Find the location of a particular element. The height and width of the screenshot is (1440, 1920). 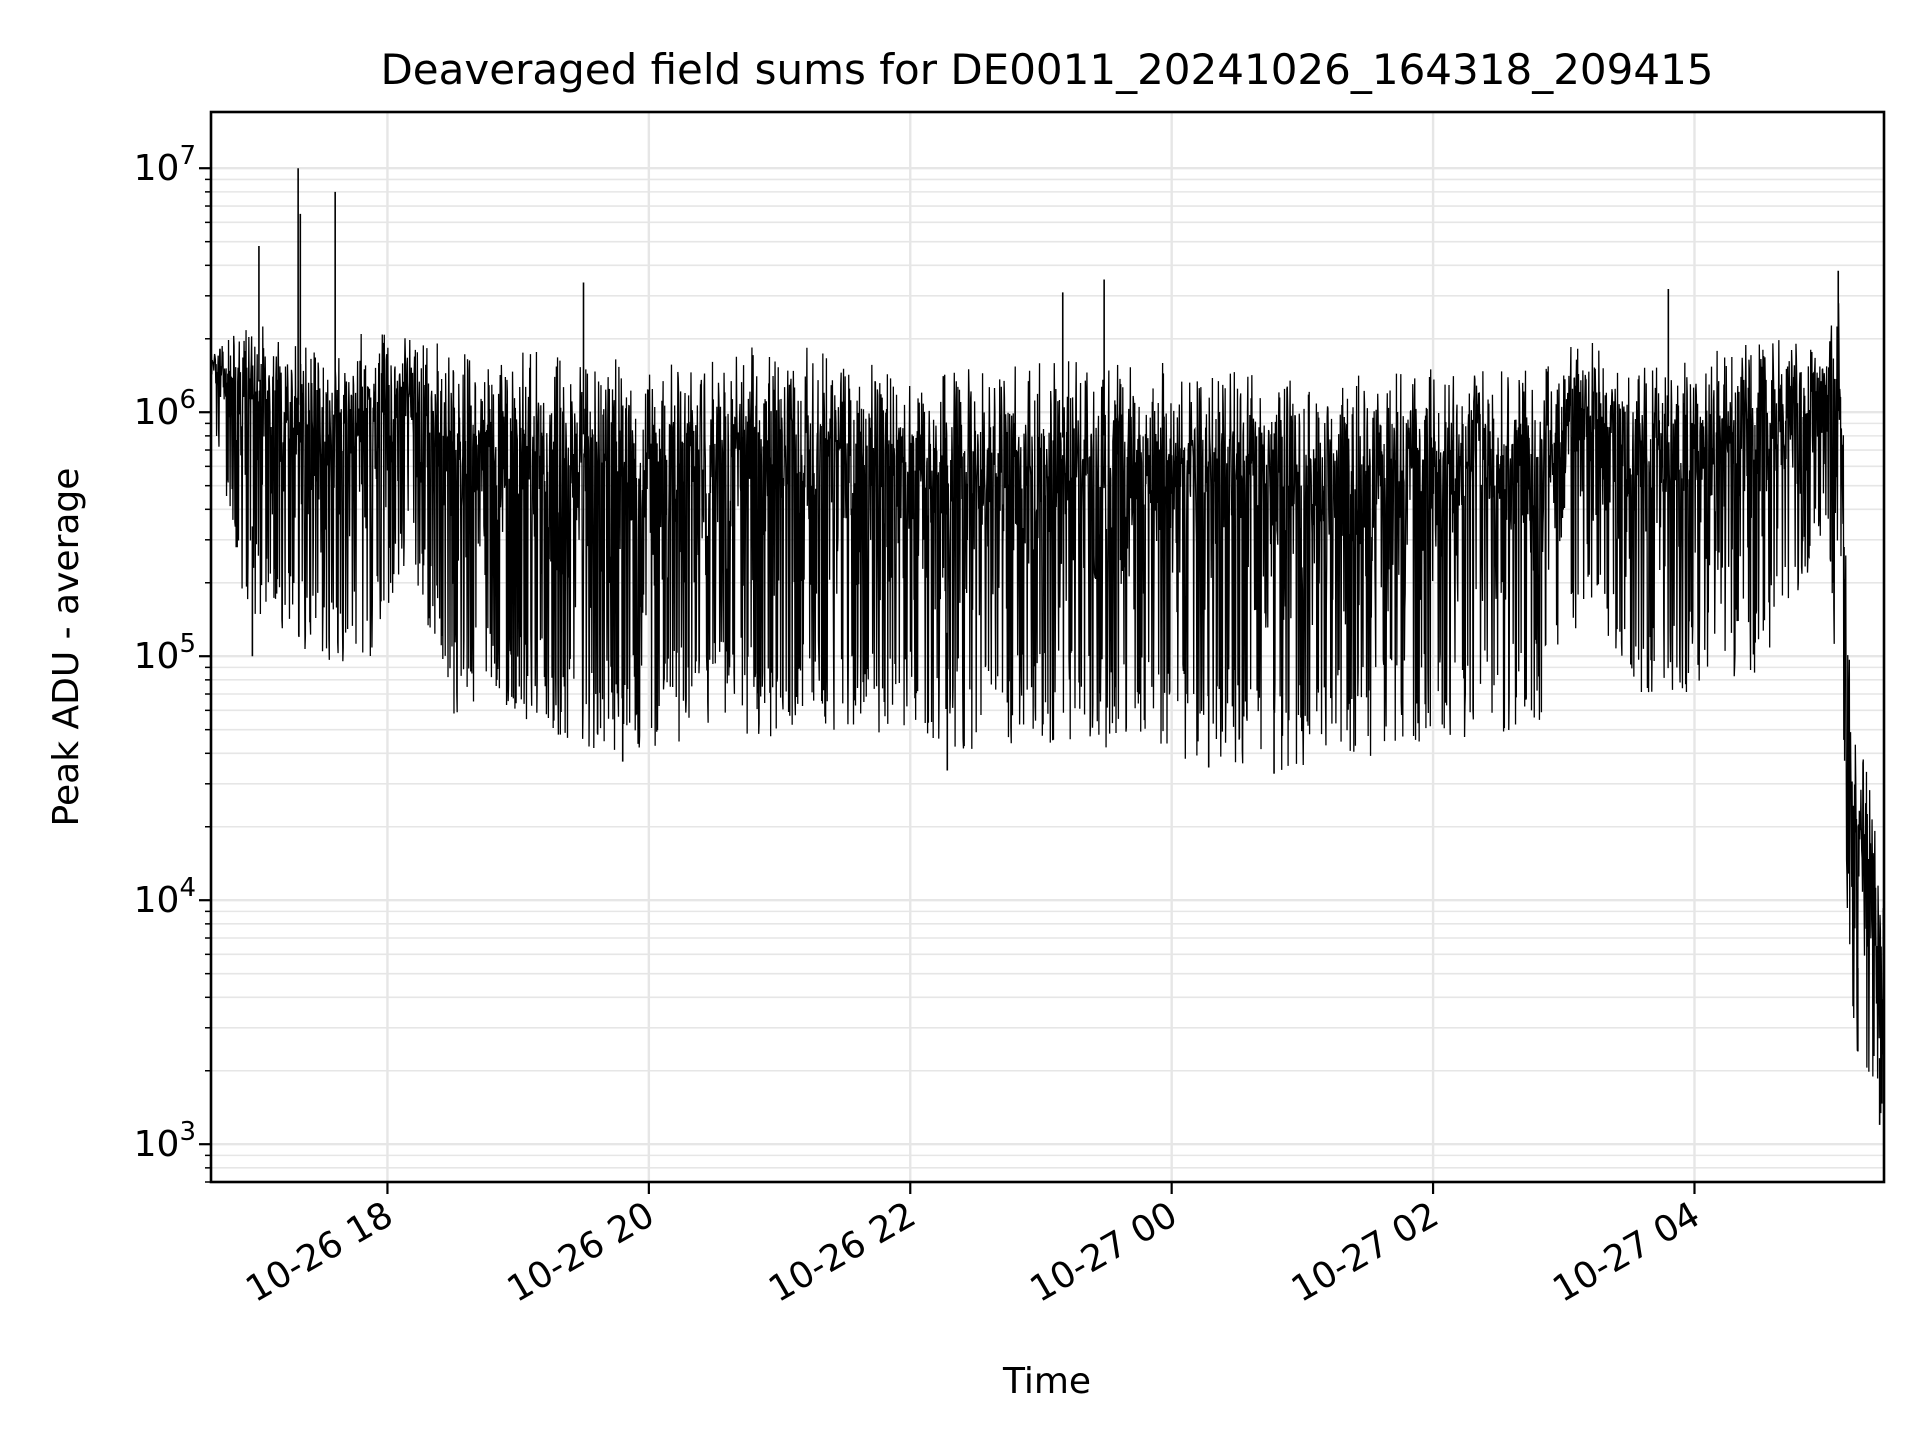

x-tick-label: 10-26 22 is located at coordinates (842, 1252).